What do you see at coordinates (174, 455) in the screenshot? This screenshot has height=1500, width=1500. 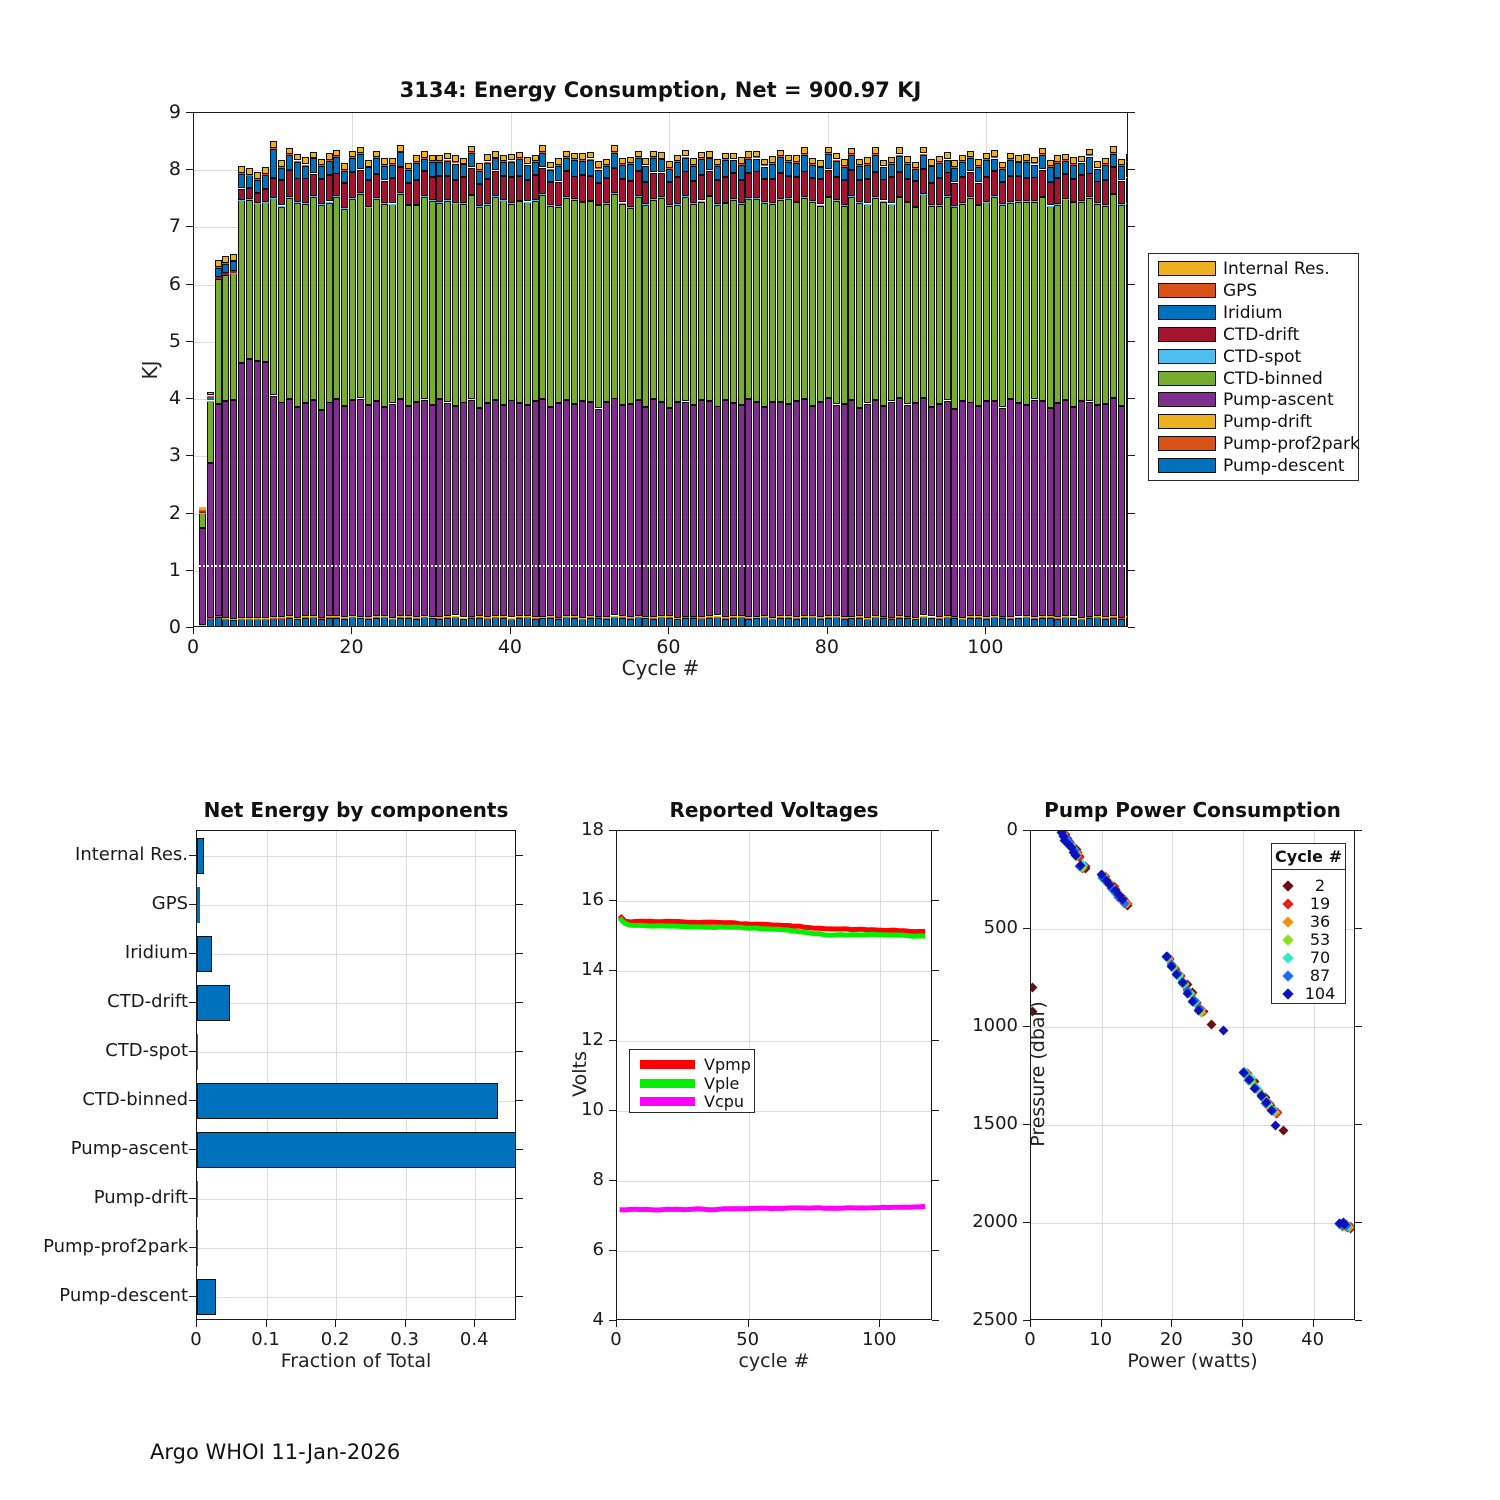 I see `tick-label: 3` at bounding box center [174, 455].